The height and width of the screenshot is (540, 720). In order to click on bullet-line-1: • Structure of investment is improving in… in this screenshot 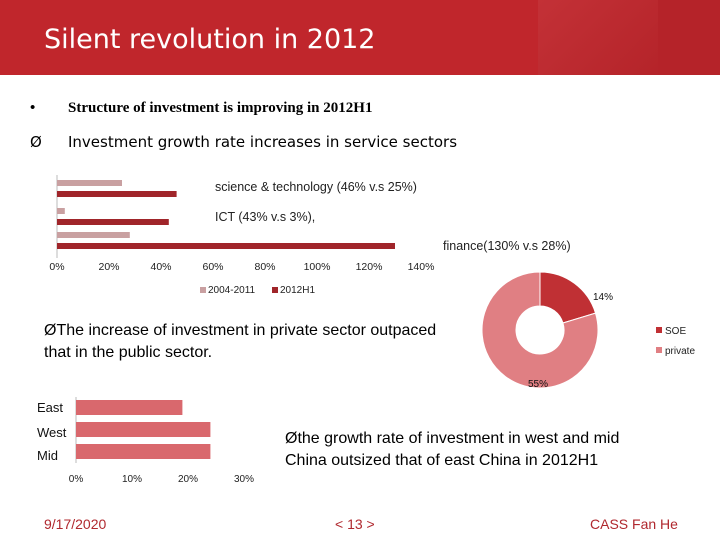, I will do `click(201, 108)`.